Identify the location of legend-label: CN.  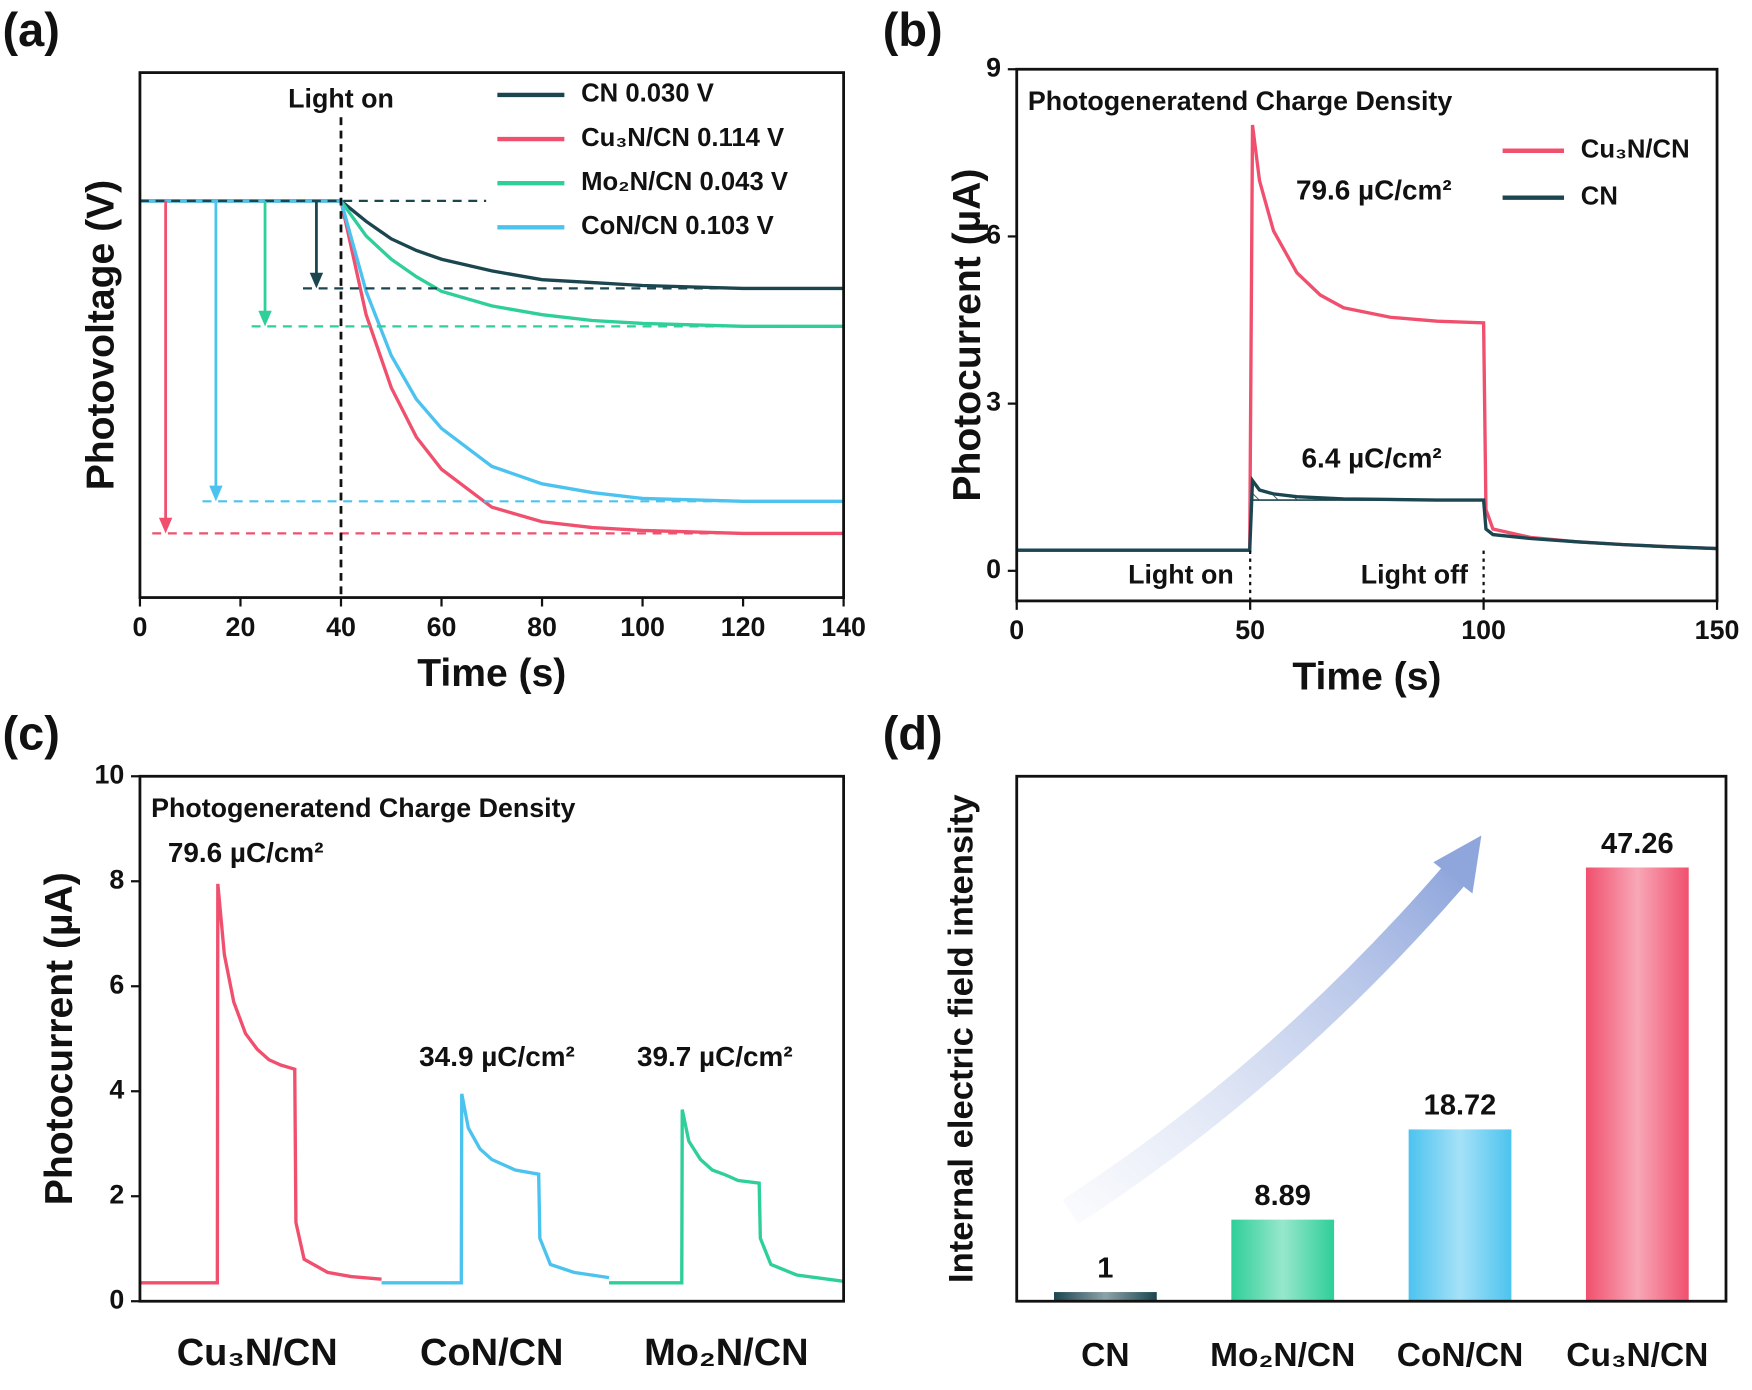
(1599, 196).